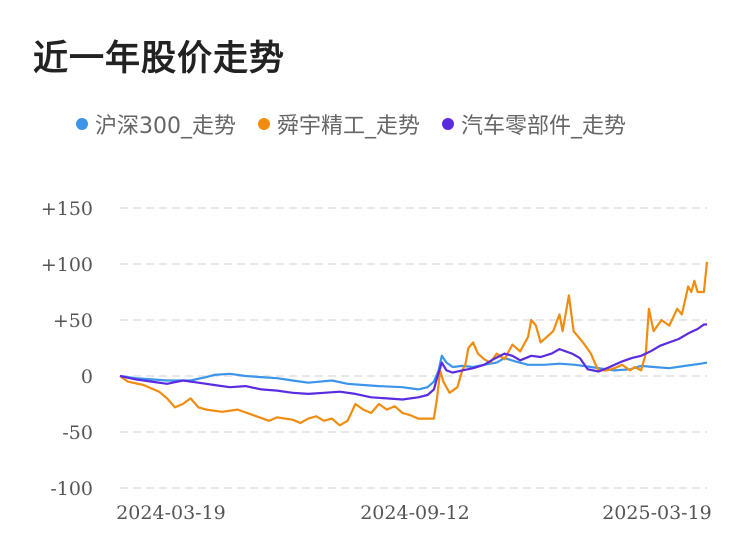 Image resolution: width=750 pixels, height=558 pixels. What do you see at coordinates (171, 513) in the screenshot?
I see `x-tick-label: 2024-03-19` at bounding box center [171, 513].